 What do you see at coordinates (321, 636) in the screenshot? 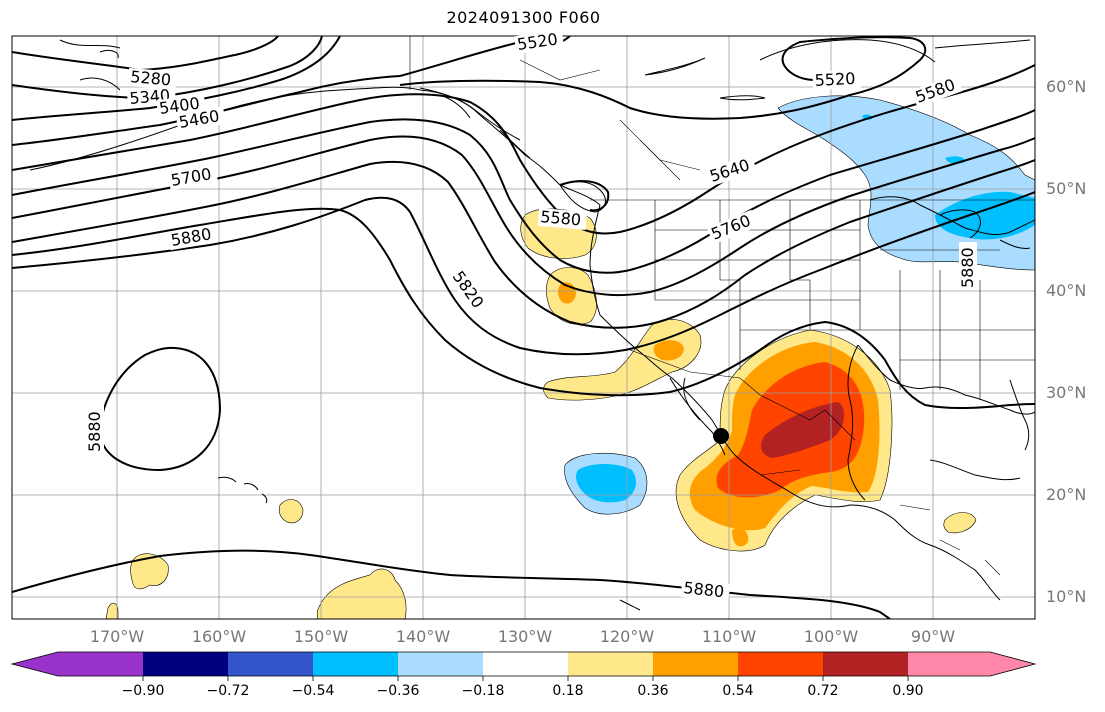
I see `longitude-label: 150°W` at bounding box center [321, 636].